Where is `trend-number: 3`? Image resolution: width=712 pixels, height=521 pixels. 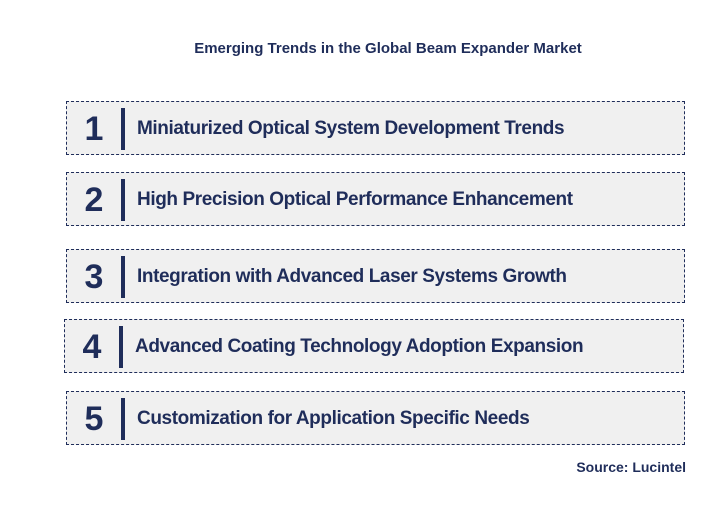
trend-number: 3 is located at coordinates (94, 277).